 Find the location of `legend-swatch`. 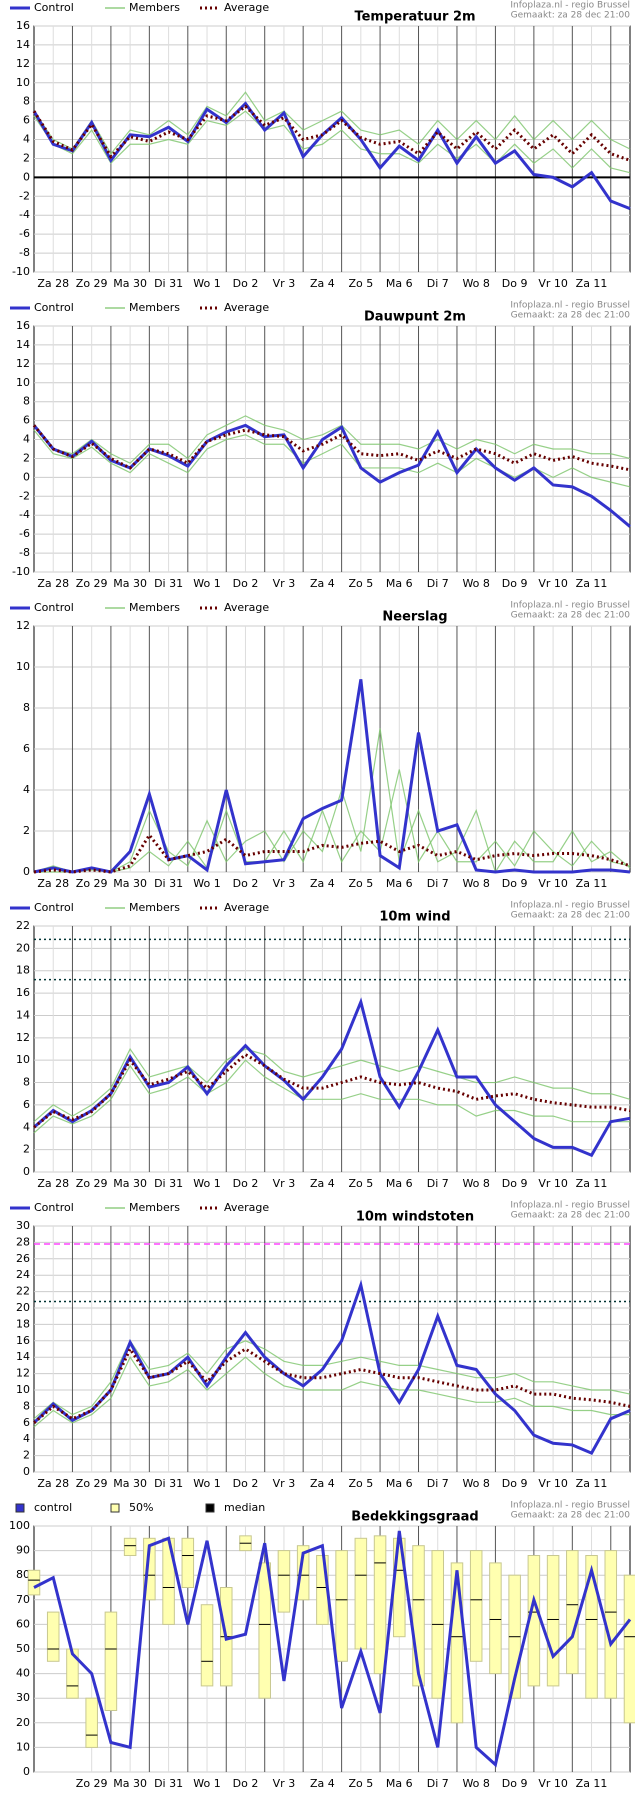

legend-swatch is located at coordinates (115, 1508).